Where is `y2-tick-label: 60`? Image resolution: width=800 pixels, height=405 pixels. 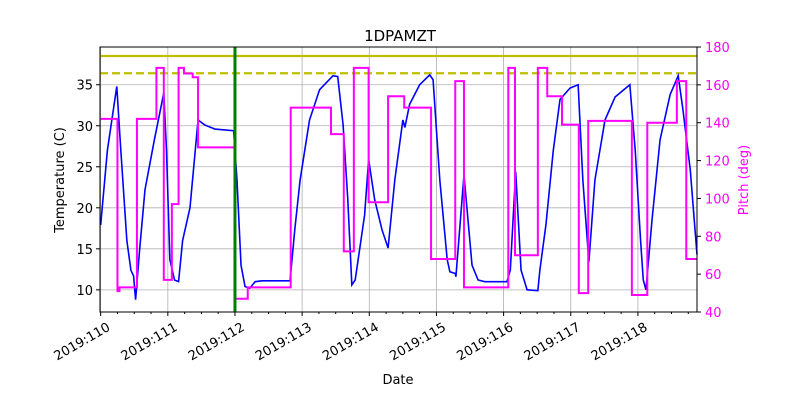 y2-tick-label: 60 is located at coordinates (713, 275).